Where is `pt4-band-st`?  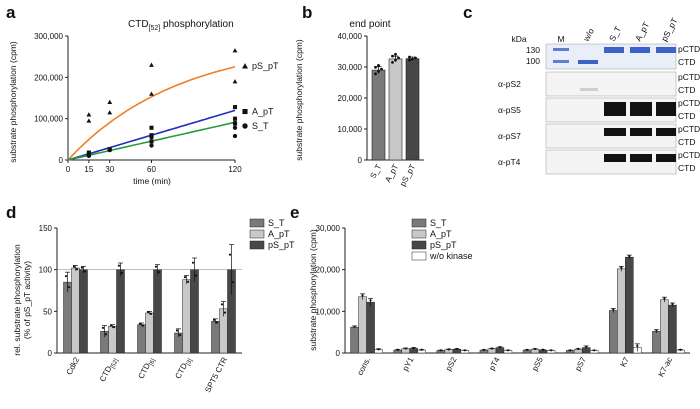 pt4-band-st is located at coordinates (615, 158).